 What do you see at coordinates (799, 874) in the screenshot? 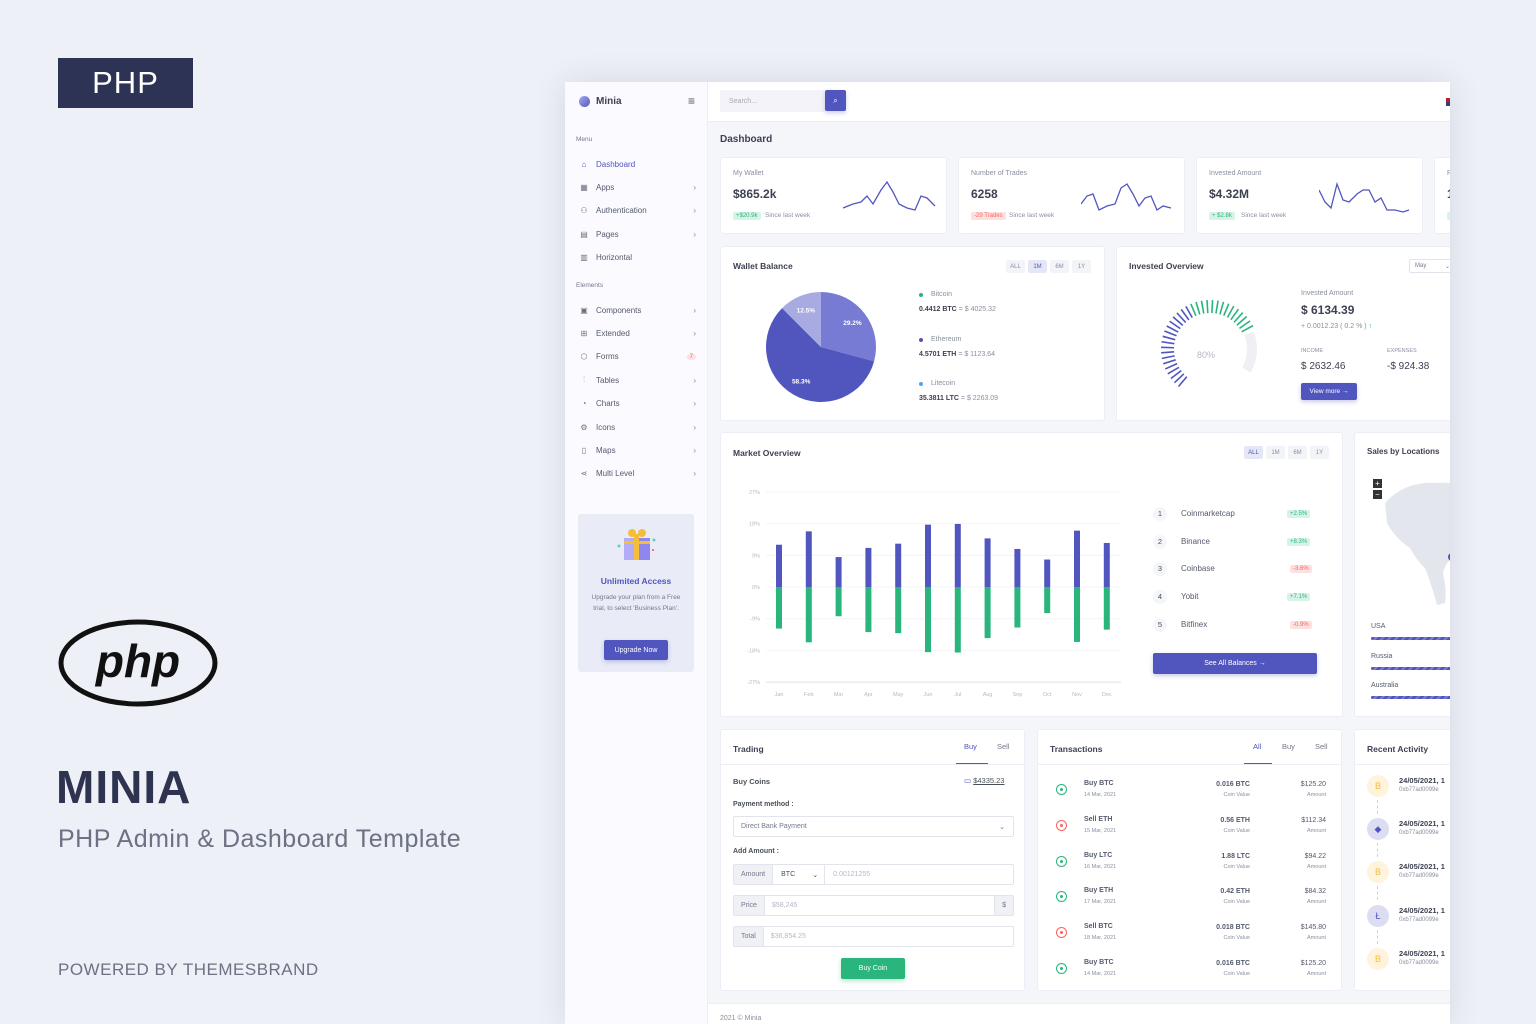
I see `currency-select: BTC ⌄` at bounding box center [799, 874].